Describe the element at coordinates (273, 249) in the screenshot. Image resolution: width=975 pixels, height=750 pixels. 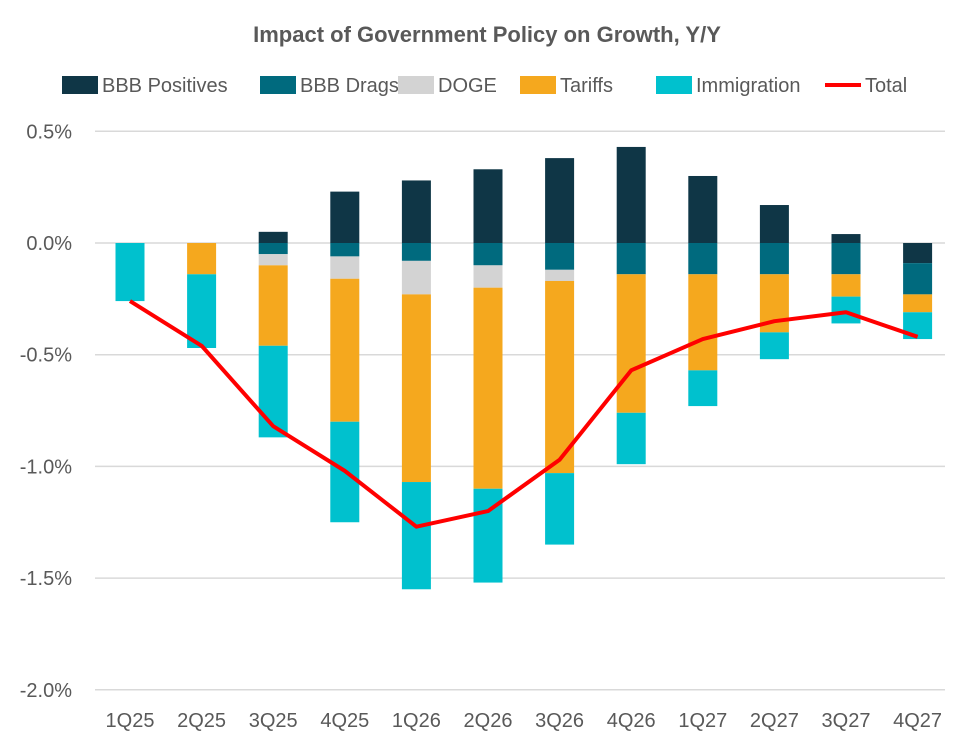
I see `bar-bbb-drags-3Q25` at that location.